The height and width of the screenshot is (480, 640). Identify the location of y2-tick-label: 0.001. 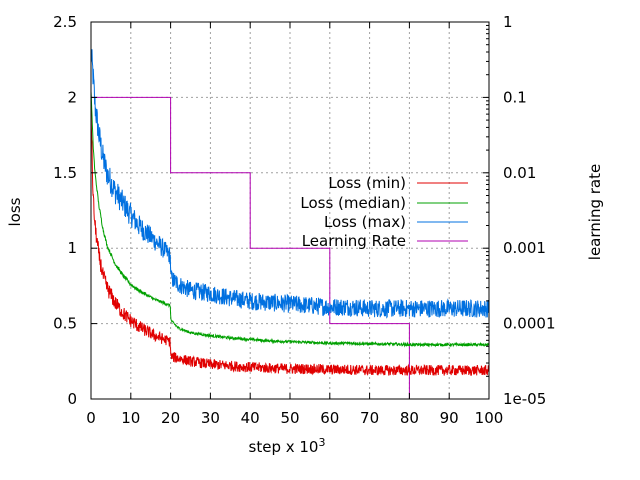
(524, 248).